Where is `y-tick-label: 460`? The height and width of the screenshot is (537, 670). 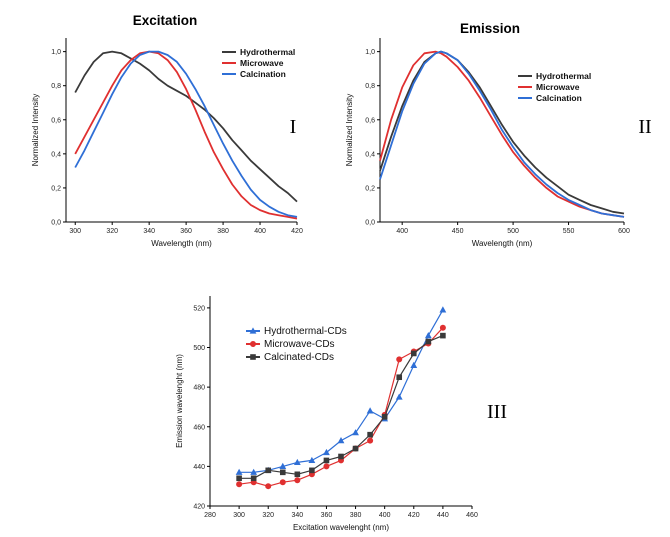 y-tick-label: 460 is located at coordinates (199, 427).